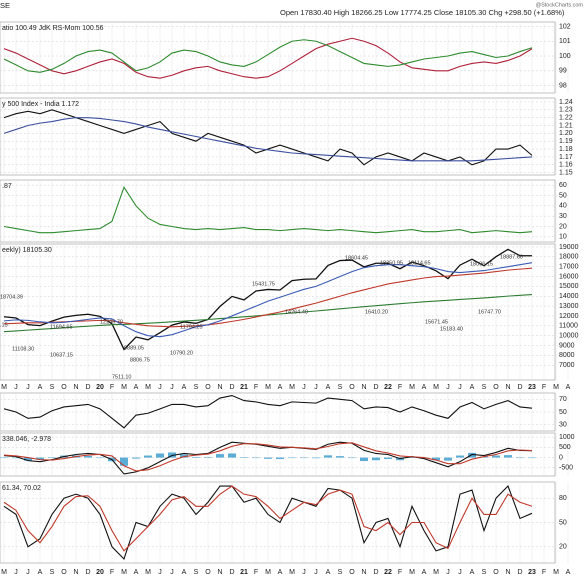 The image size is (585, 585). I want to click on x-tick-label: 23, so click(532, 572).